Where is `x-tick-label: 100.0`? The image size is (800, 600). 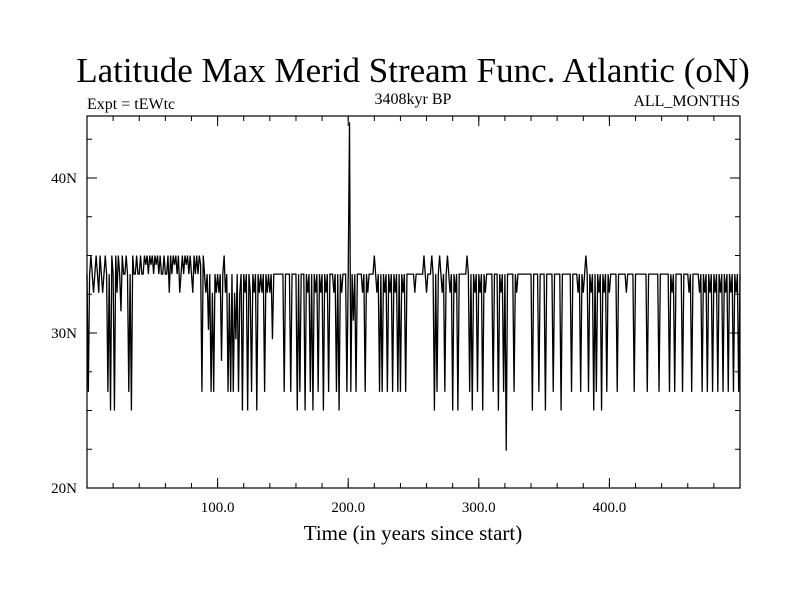 x-tick-label: 100.0 is located at coordinates (218, 508).